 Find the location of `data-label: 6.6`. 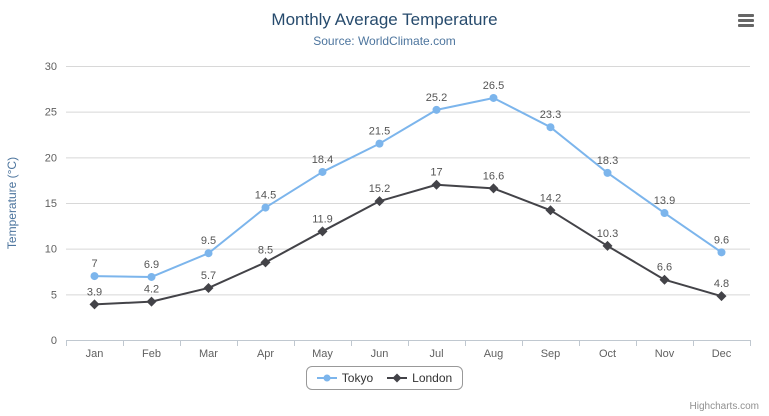

data-label: 6.6 is located at coordinates (664, 268).